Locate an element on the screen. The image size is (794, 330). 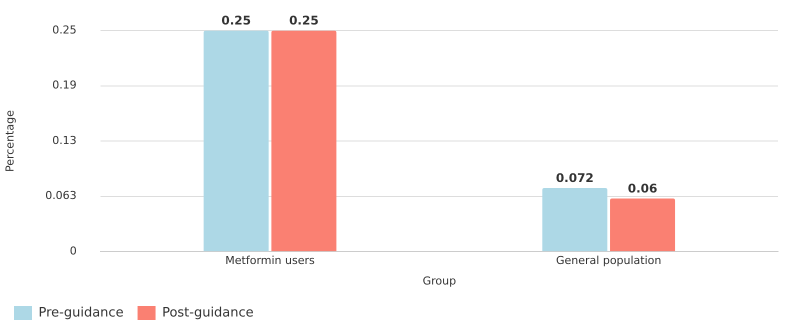
y-tick-label: 0.19 is located at coordinates (64, 85).